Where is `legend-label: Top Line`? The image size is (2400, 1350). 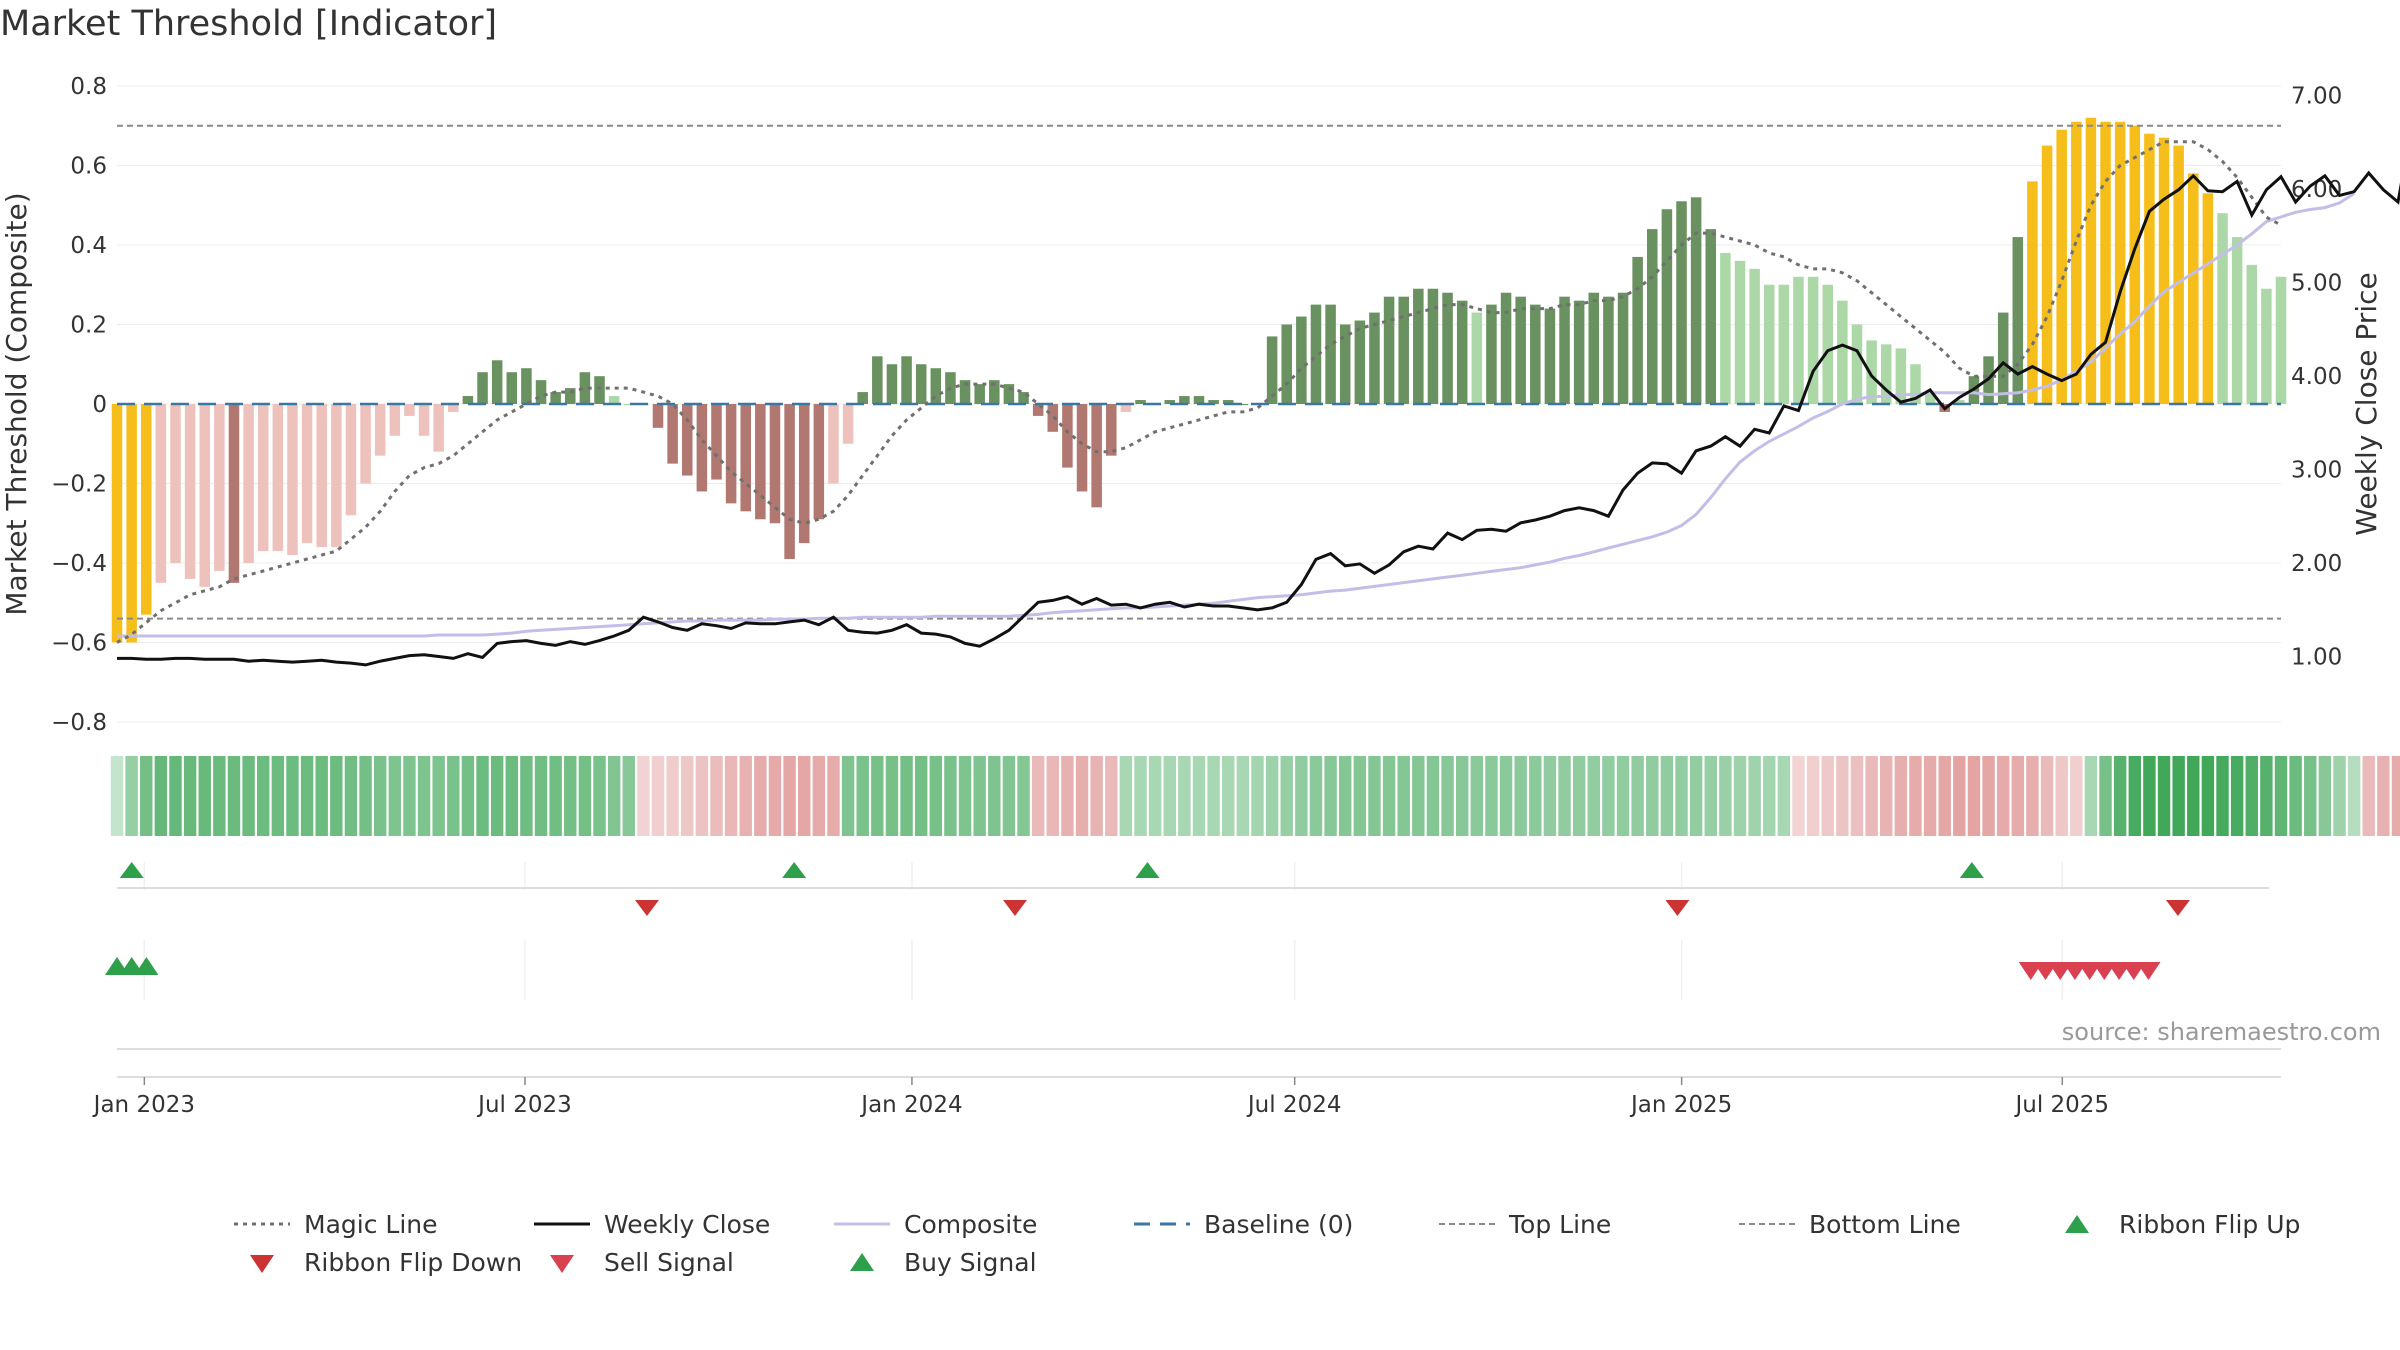
legend-label: Top Line is located at coordinates (1560, 1224).